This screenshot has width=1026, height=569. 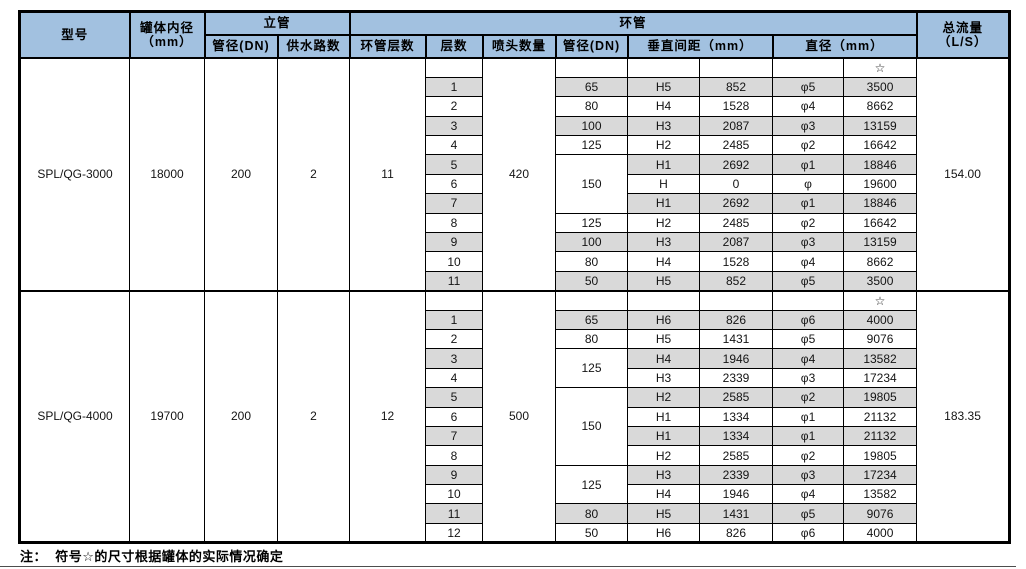 What do you see at coordinates (664, 164) in the screenshot?
I see `cell-height-label: H1` at bounding box center [664, 164].